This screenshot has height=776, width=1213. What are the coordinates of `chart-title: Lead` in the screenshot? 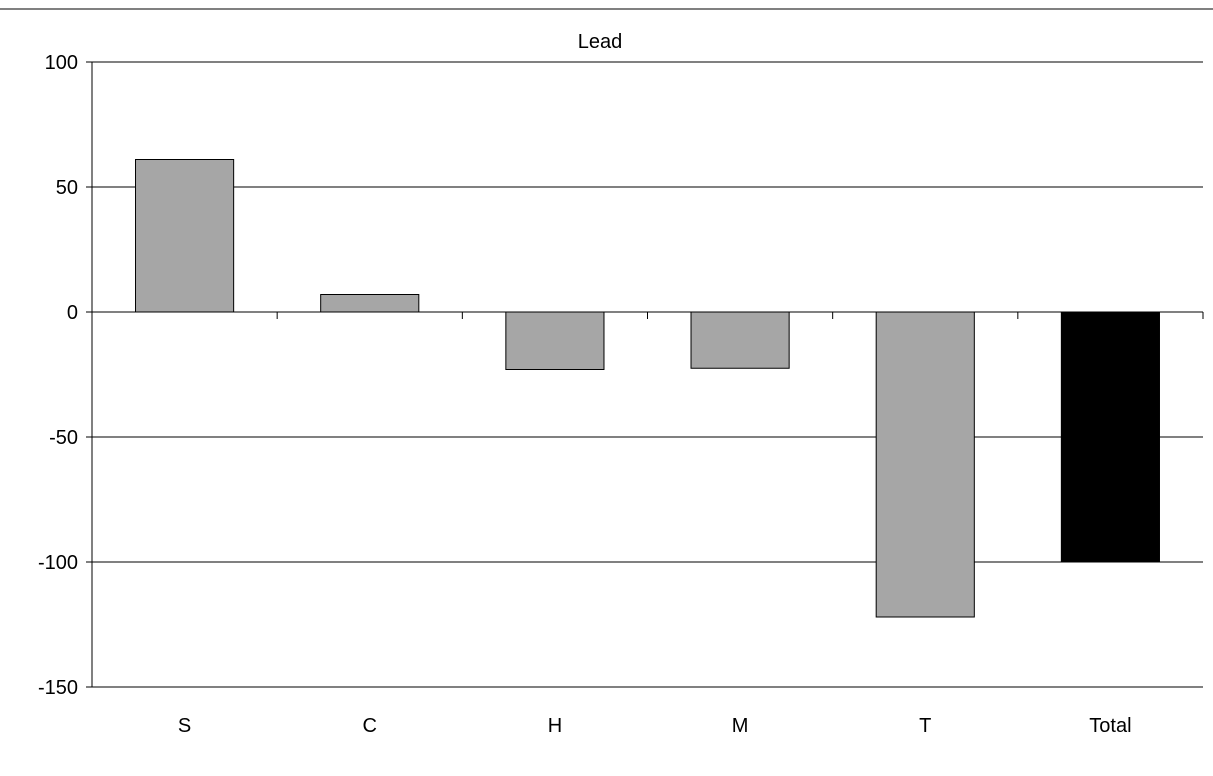 It's located at (600, 42).